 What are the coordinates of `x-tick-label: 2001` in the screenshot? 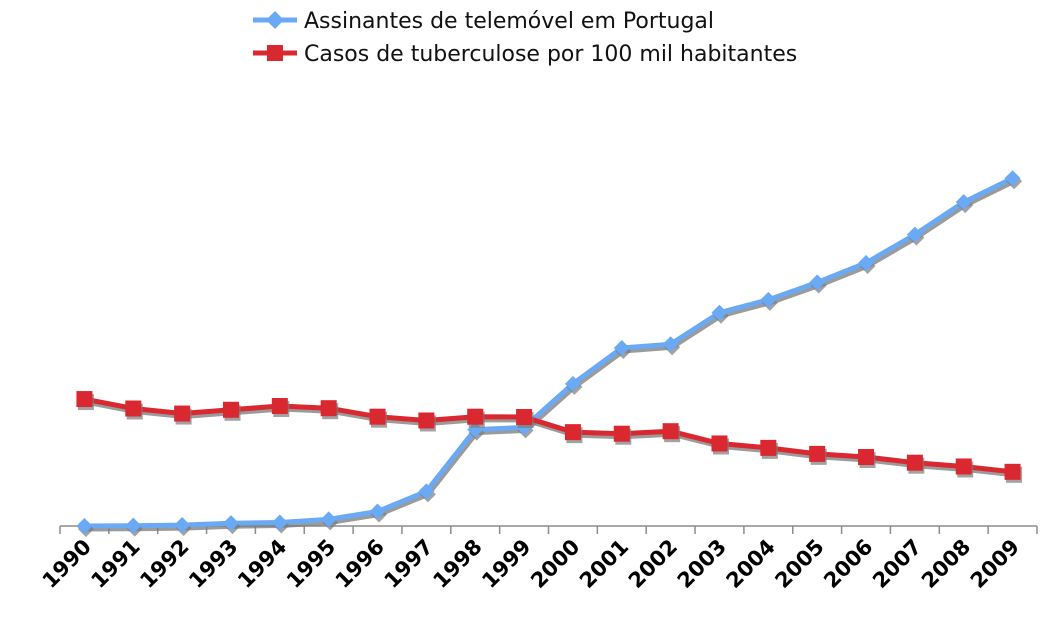 It's located at (604, 564).